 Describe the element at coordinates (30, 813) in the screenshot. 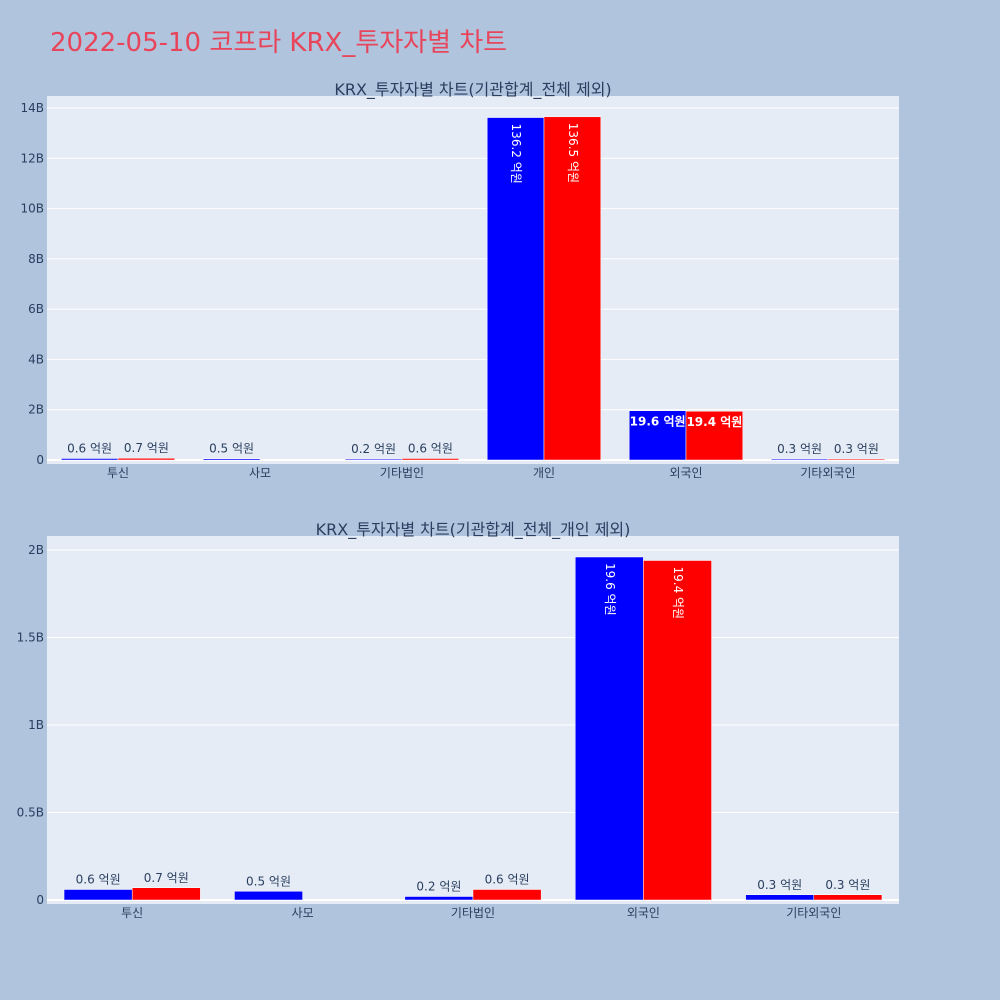

I see `y-tick-label: 0.5B` at that location.